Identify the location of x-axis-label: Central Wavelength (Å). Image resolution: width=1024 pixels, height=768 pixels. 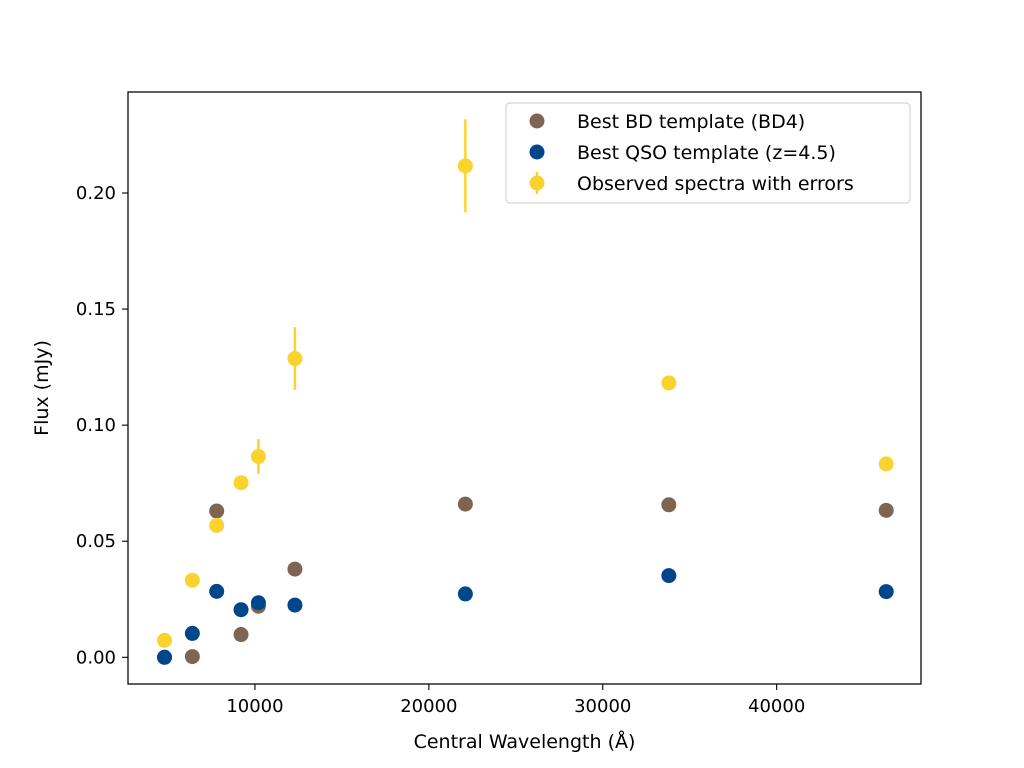
(525, 741).